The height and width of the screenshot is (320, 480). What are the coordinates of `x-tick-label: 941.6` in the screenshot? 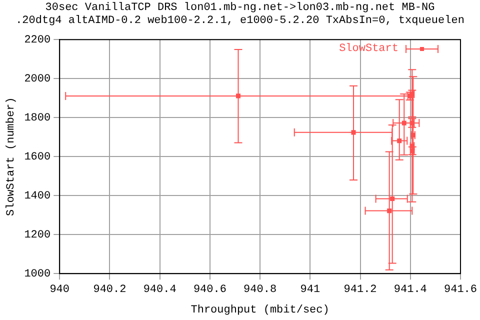 It's located at (461, 290).